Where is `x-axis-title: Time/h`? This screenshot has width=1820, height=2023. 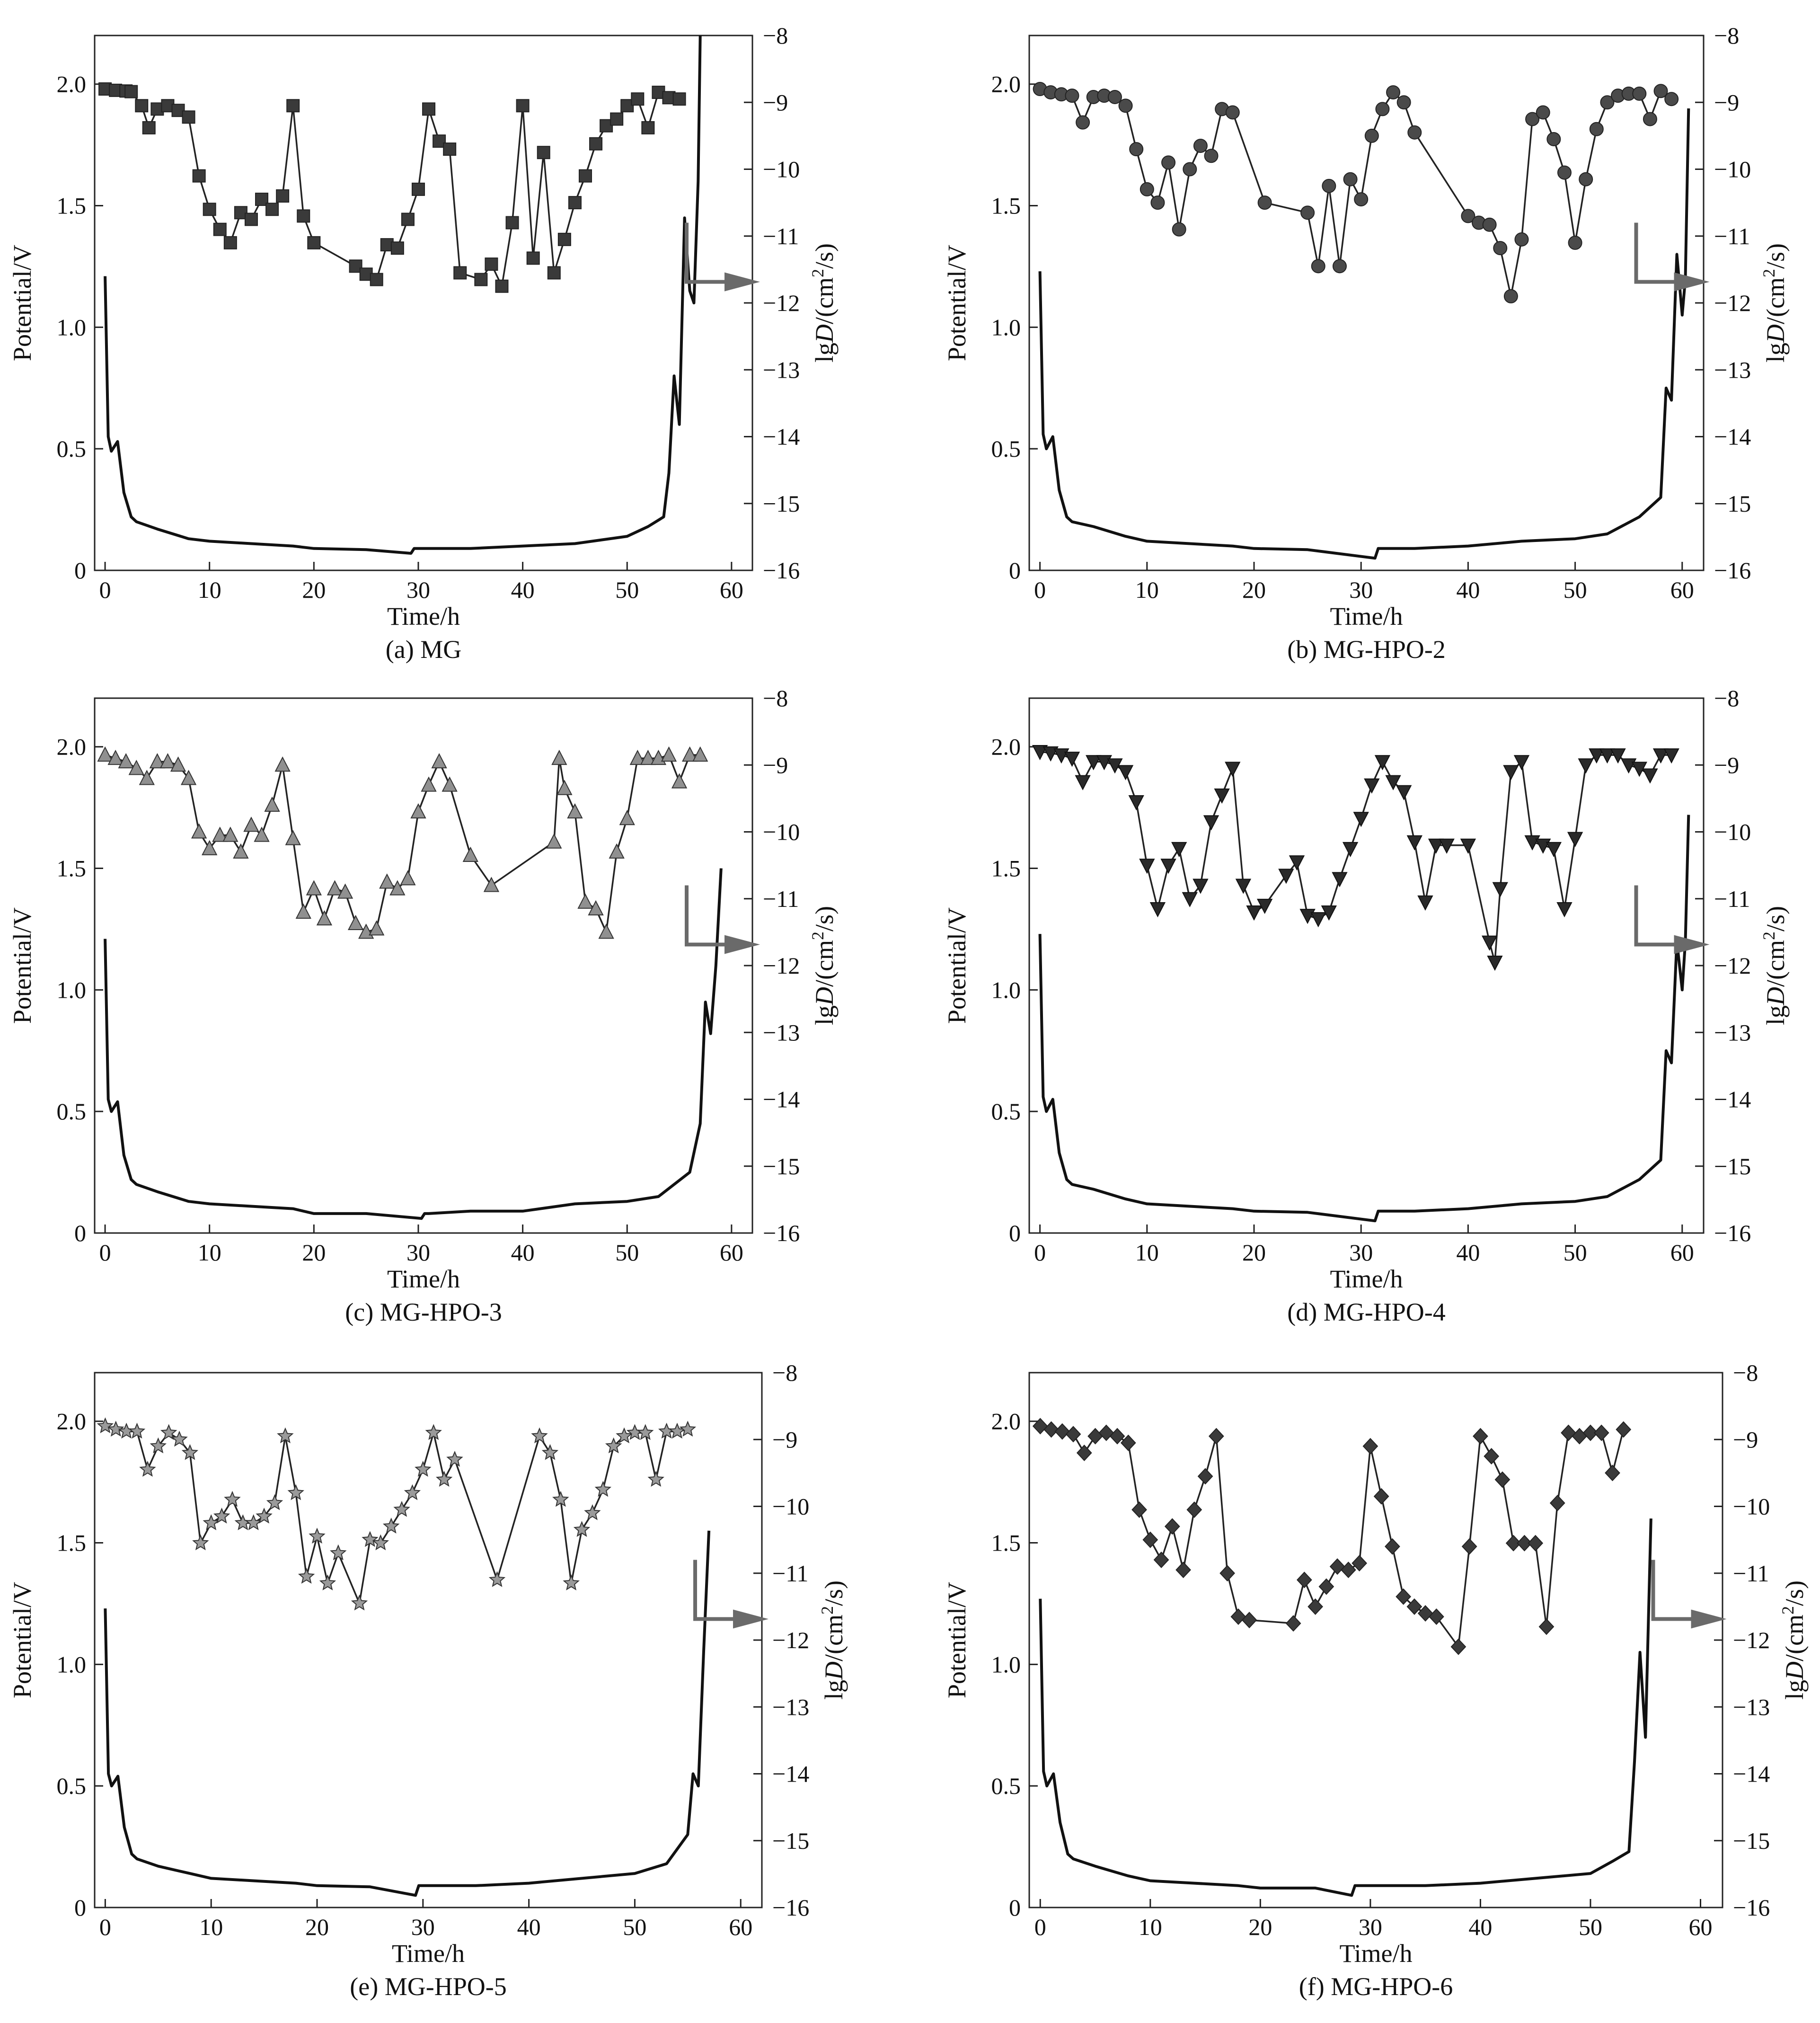 x-axis-title: Time/h is located at coordinates (423, 1279).